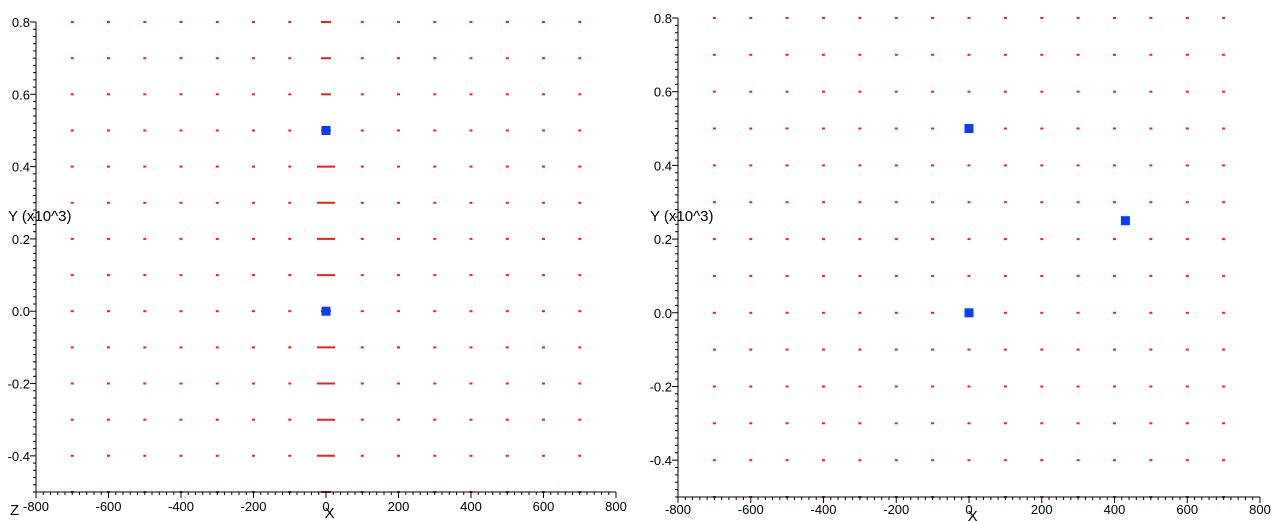 Image resolution: width=1286 pixels, height=521 pixels. What do you see at coordinates (14, 510) in the screenshot?
I see `z-axis-title: Z` at bounding box center [14, 510].